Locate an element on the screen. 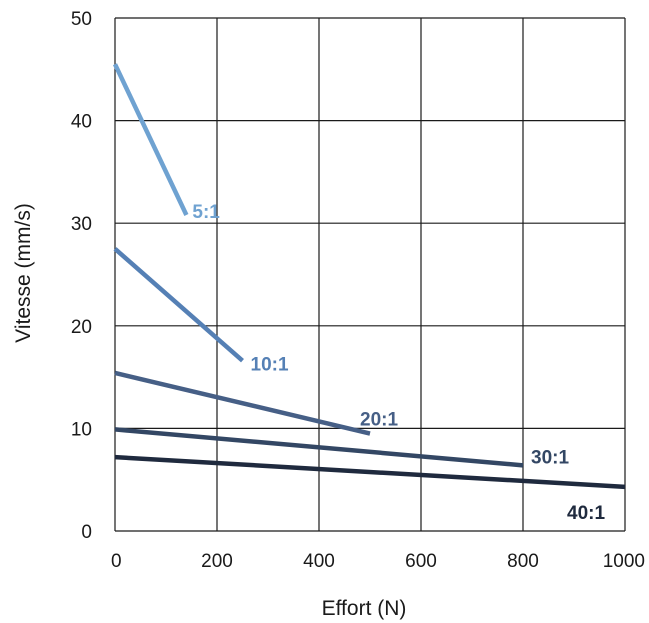 This screenshot has width=649, height=623. x-tick-label: 400 is located at coordinates (319, 561).